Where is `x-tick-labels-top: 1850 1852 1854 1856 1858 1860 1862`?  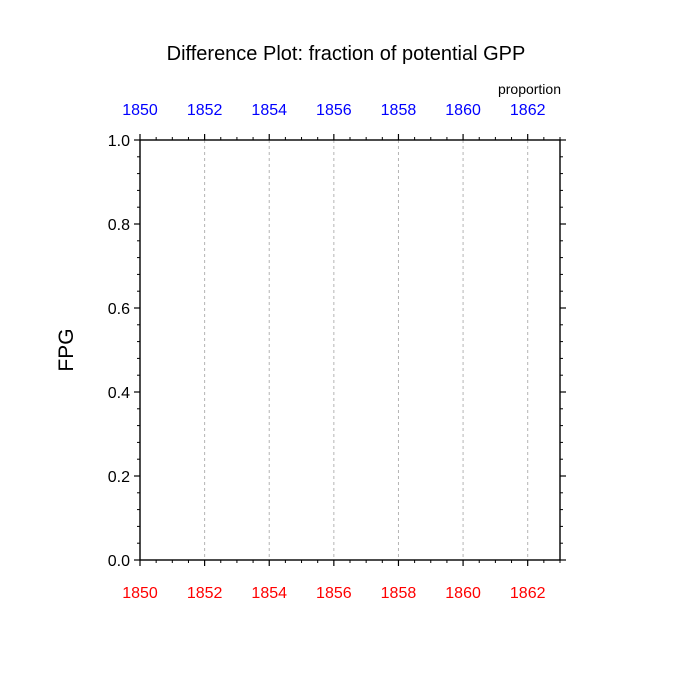
x-tick-labels-top: 1850 1852 1854 1856 1858 1860 1862 is located at coordinates (333, 110).